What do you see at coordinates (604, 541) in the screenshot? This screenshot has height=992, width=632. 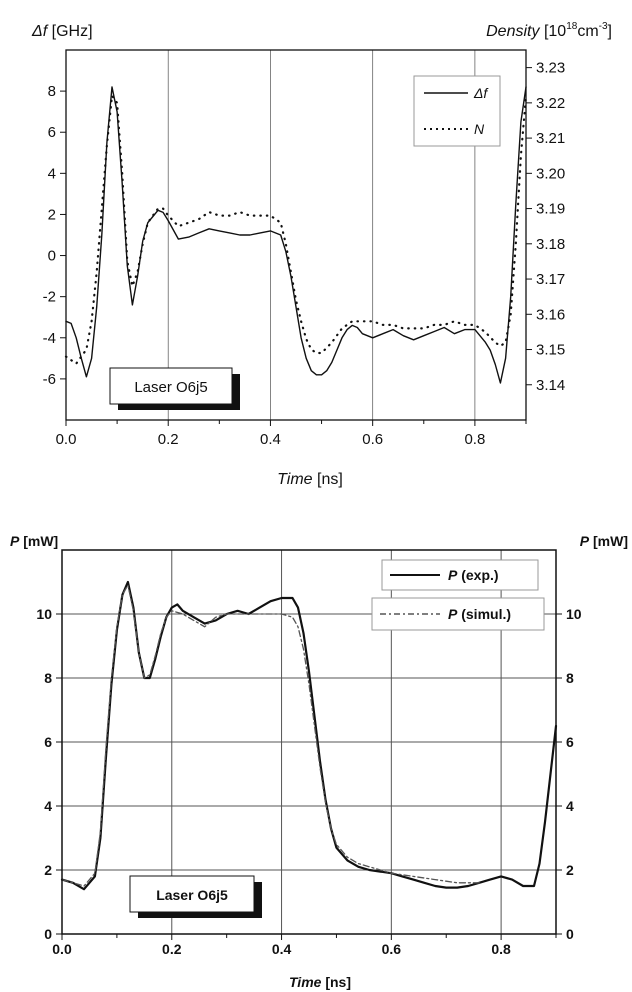 I see `chart-bottom-y2-label: P [mW]` at bounding box center [604, 541].